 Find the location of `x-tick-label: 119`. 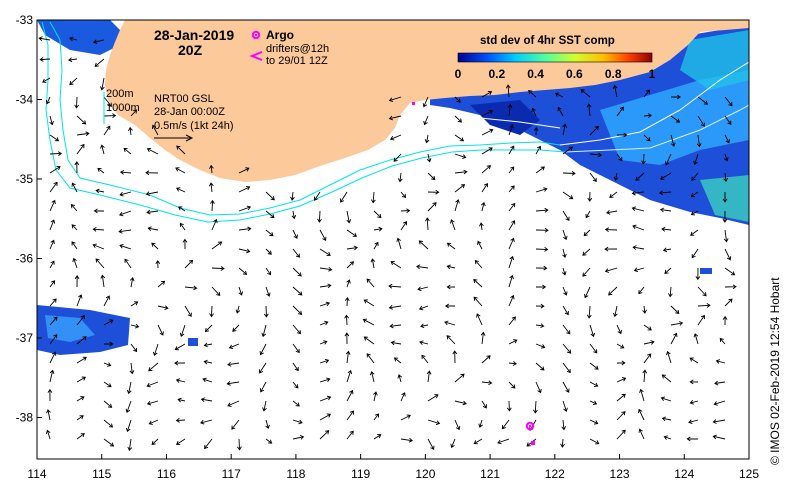

x-tick-label: 119 is located at coordinates (360, 474).